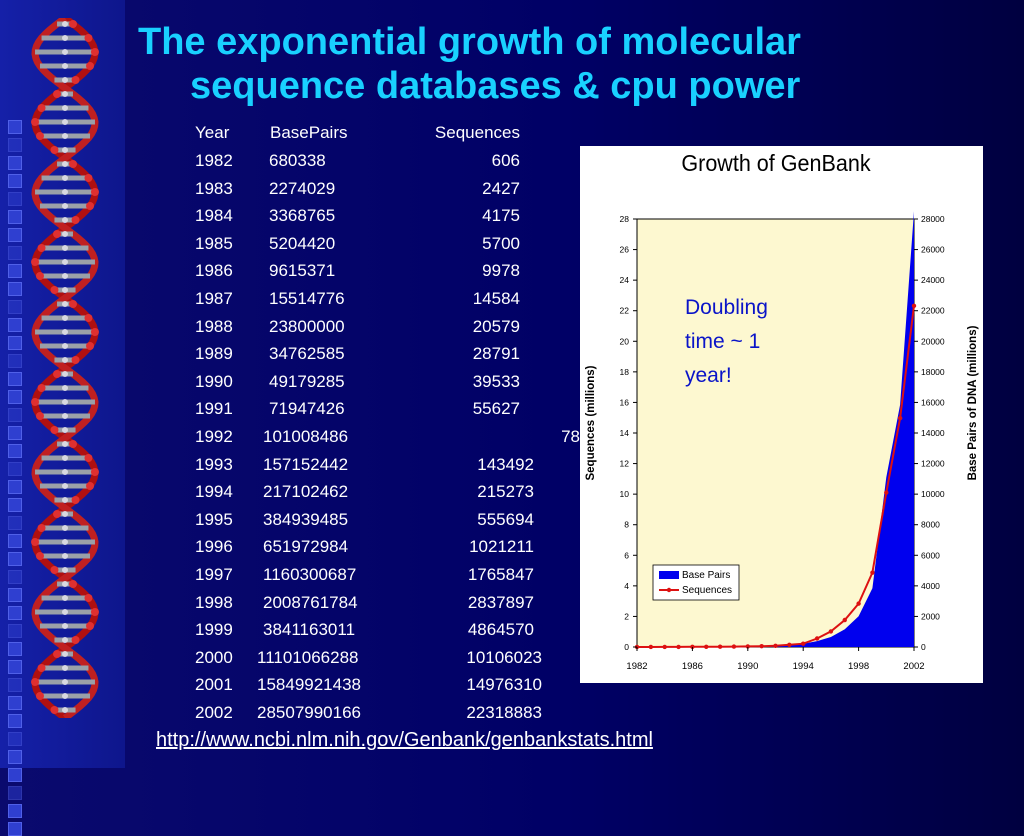 This screenshot has width=1024, height=836. What do you see at coordinates (505, 160) in the screenshot?
I see `cell-sequences: 606` at bounding box center [505, 160].